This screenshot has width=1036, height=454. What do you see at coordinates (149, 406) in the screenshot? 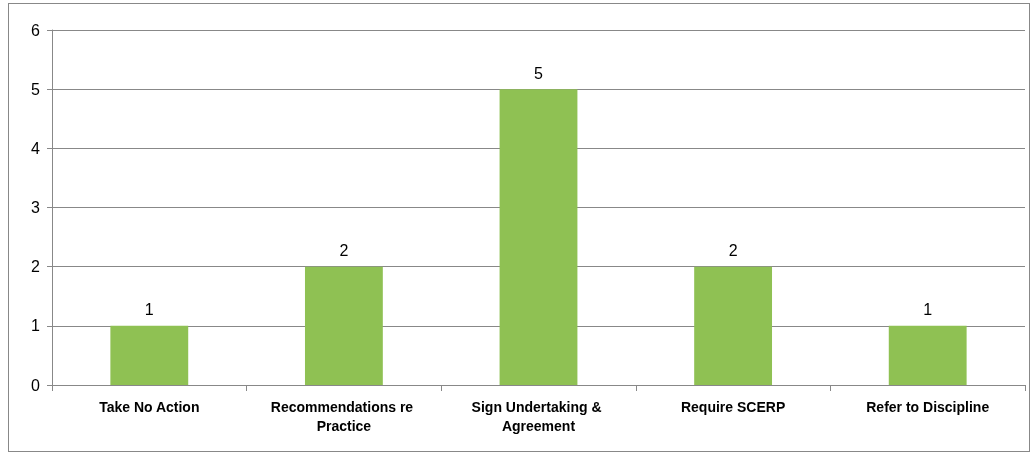
I see `x-tick-label: Take No Action` at bounding box center [149, 406].